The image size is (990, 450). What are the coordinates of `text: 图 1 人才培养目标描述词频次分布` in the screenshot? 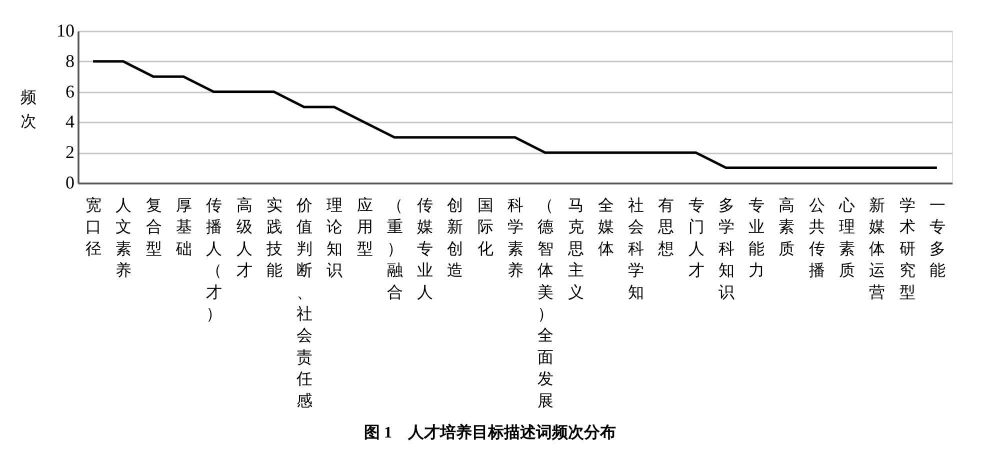 It's located at (490, 432).